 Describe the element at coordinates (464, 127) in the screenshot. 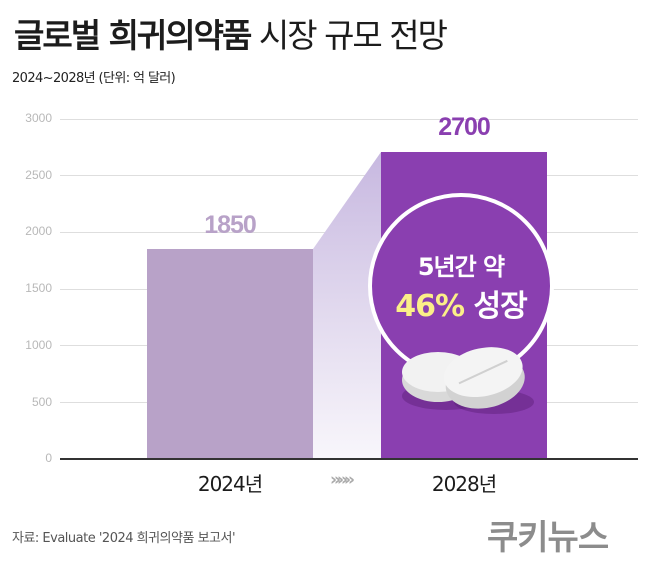

I see `value-label-2028: 2700` at that location.